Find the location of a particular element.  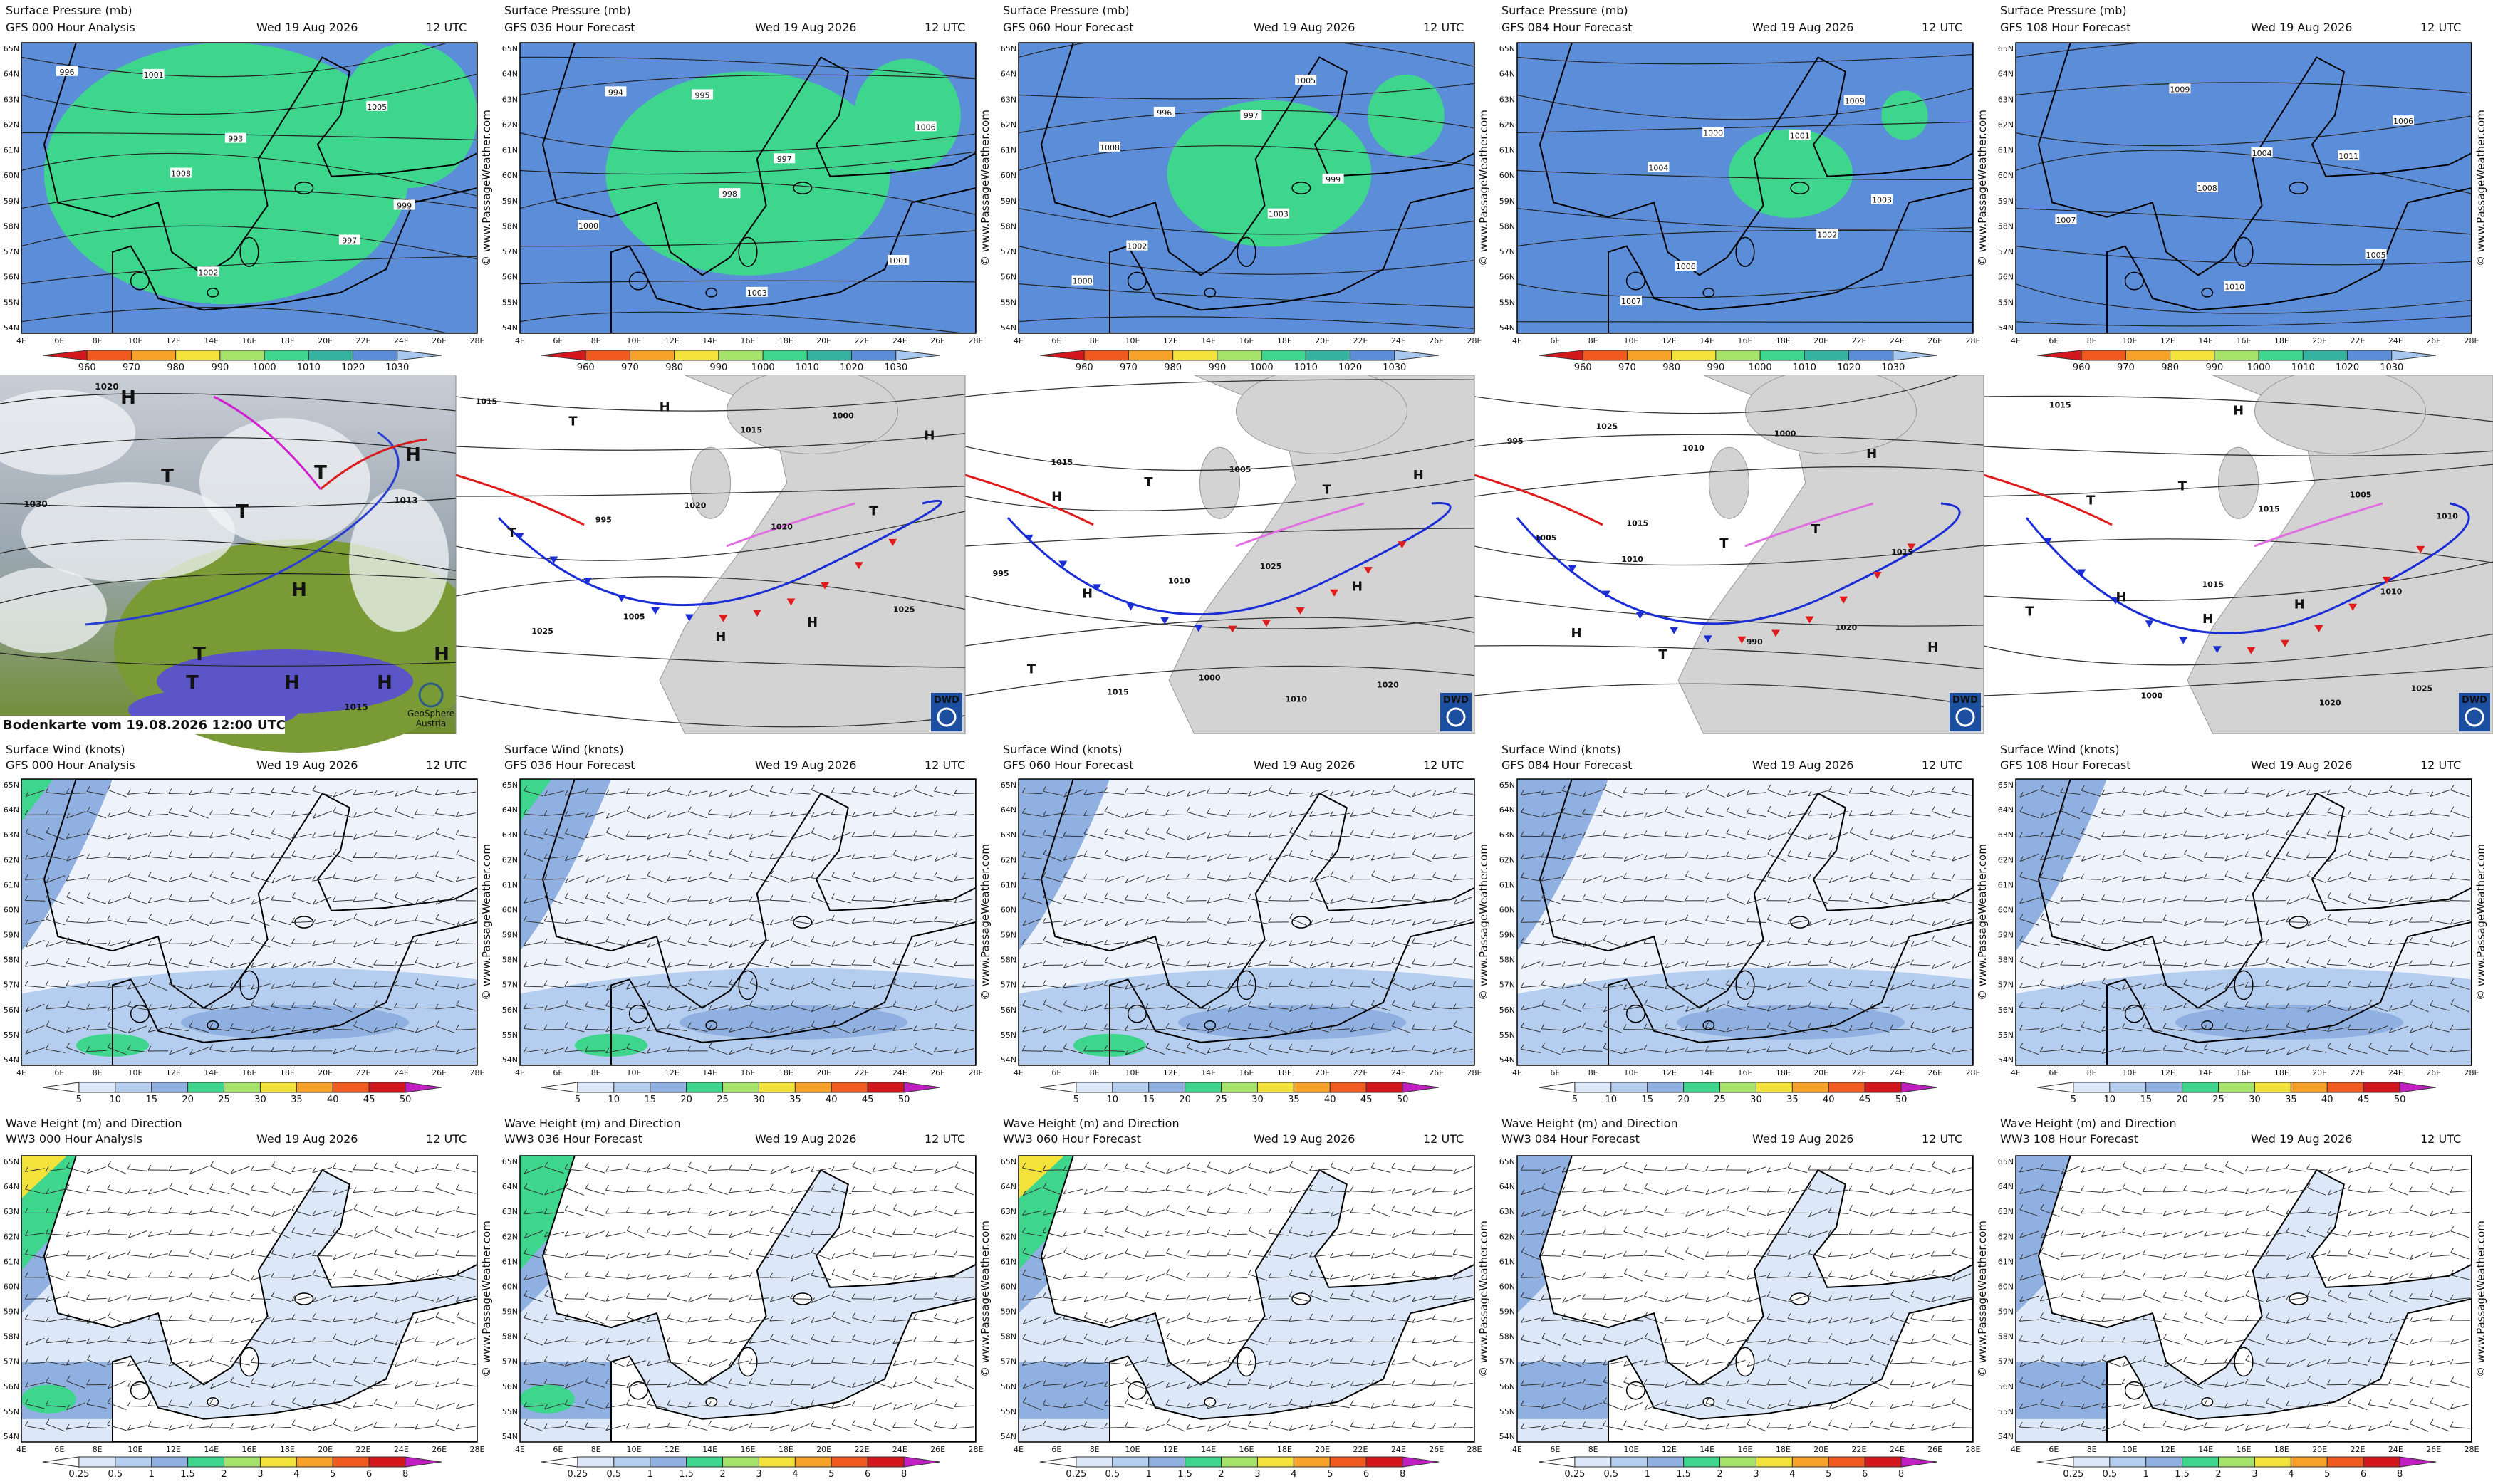

coastline is located at coordinates (759, 159).